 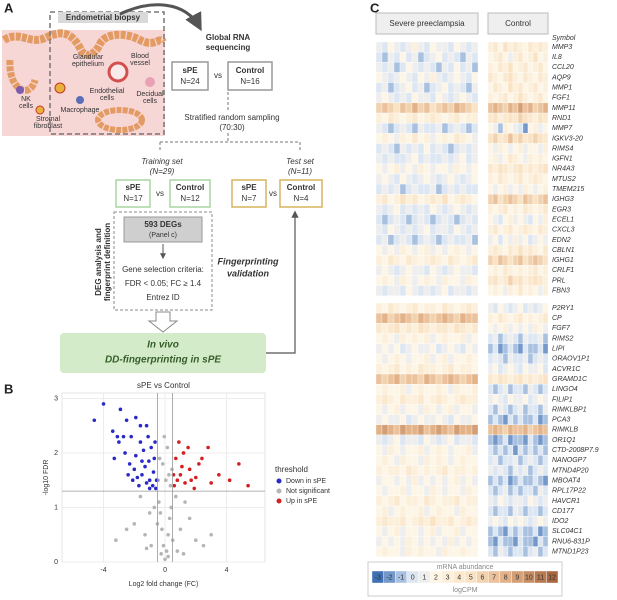 I want to click on gene-label: FGF7, so click(x=561, y=328).